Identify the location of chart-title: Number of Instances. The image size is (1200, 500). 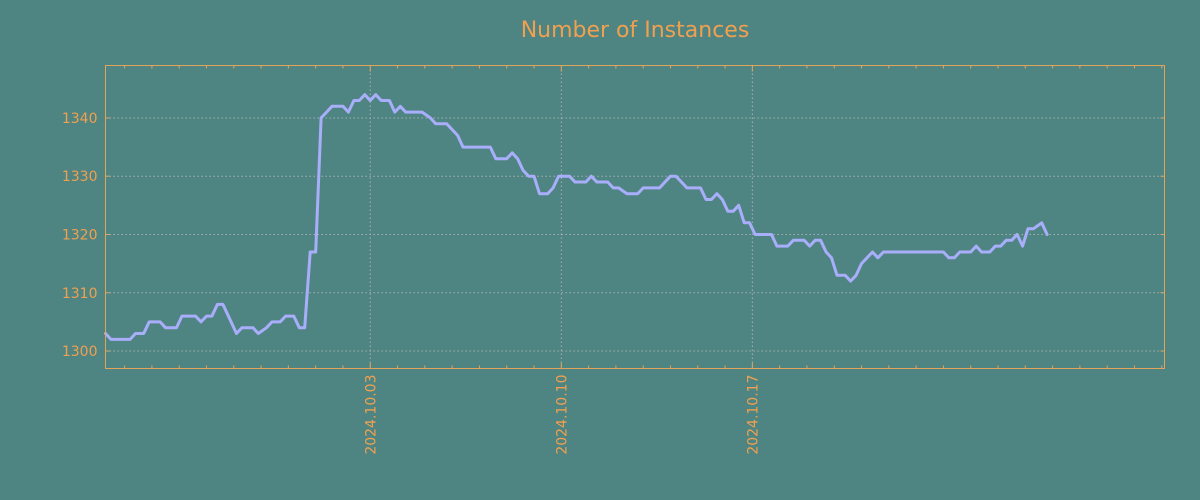
(635, 30).